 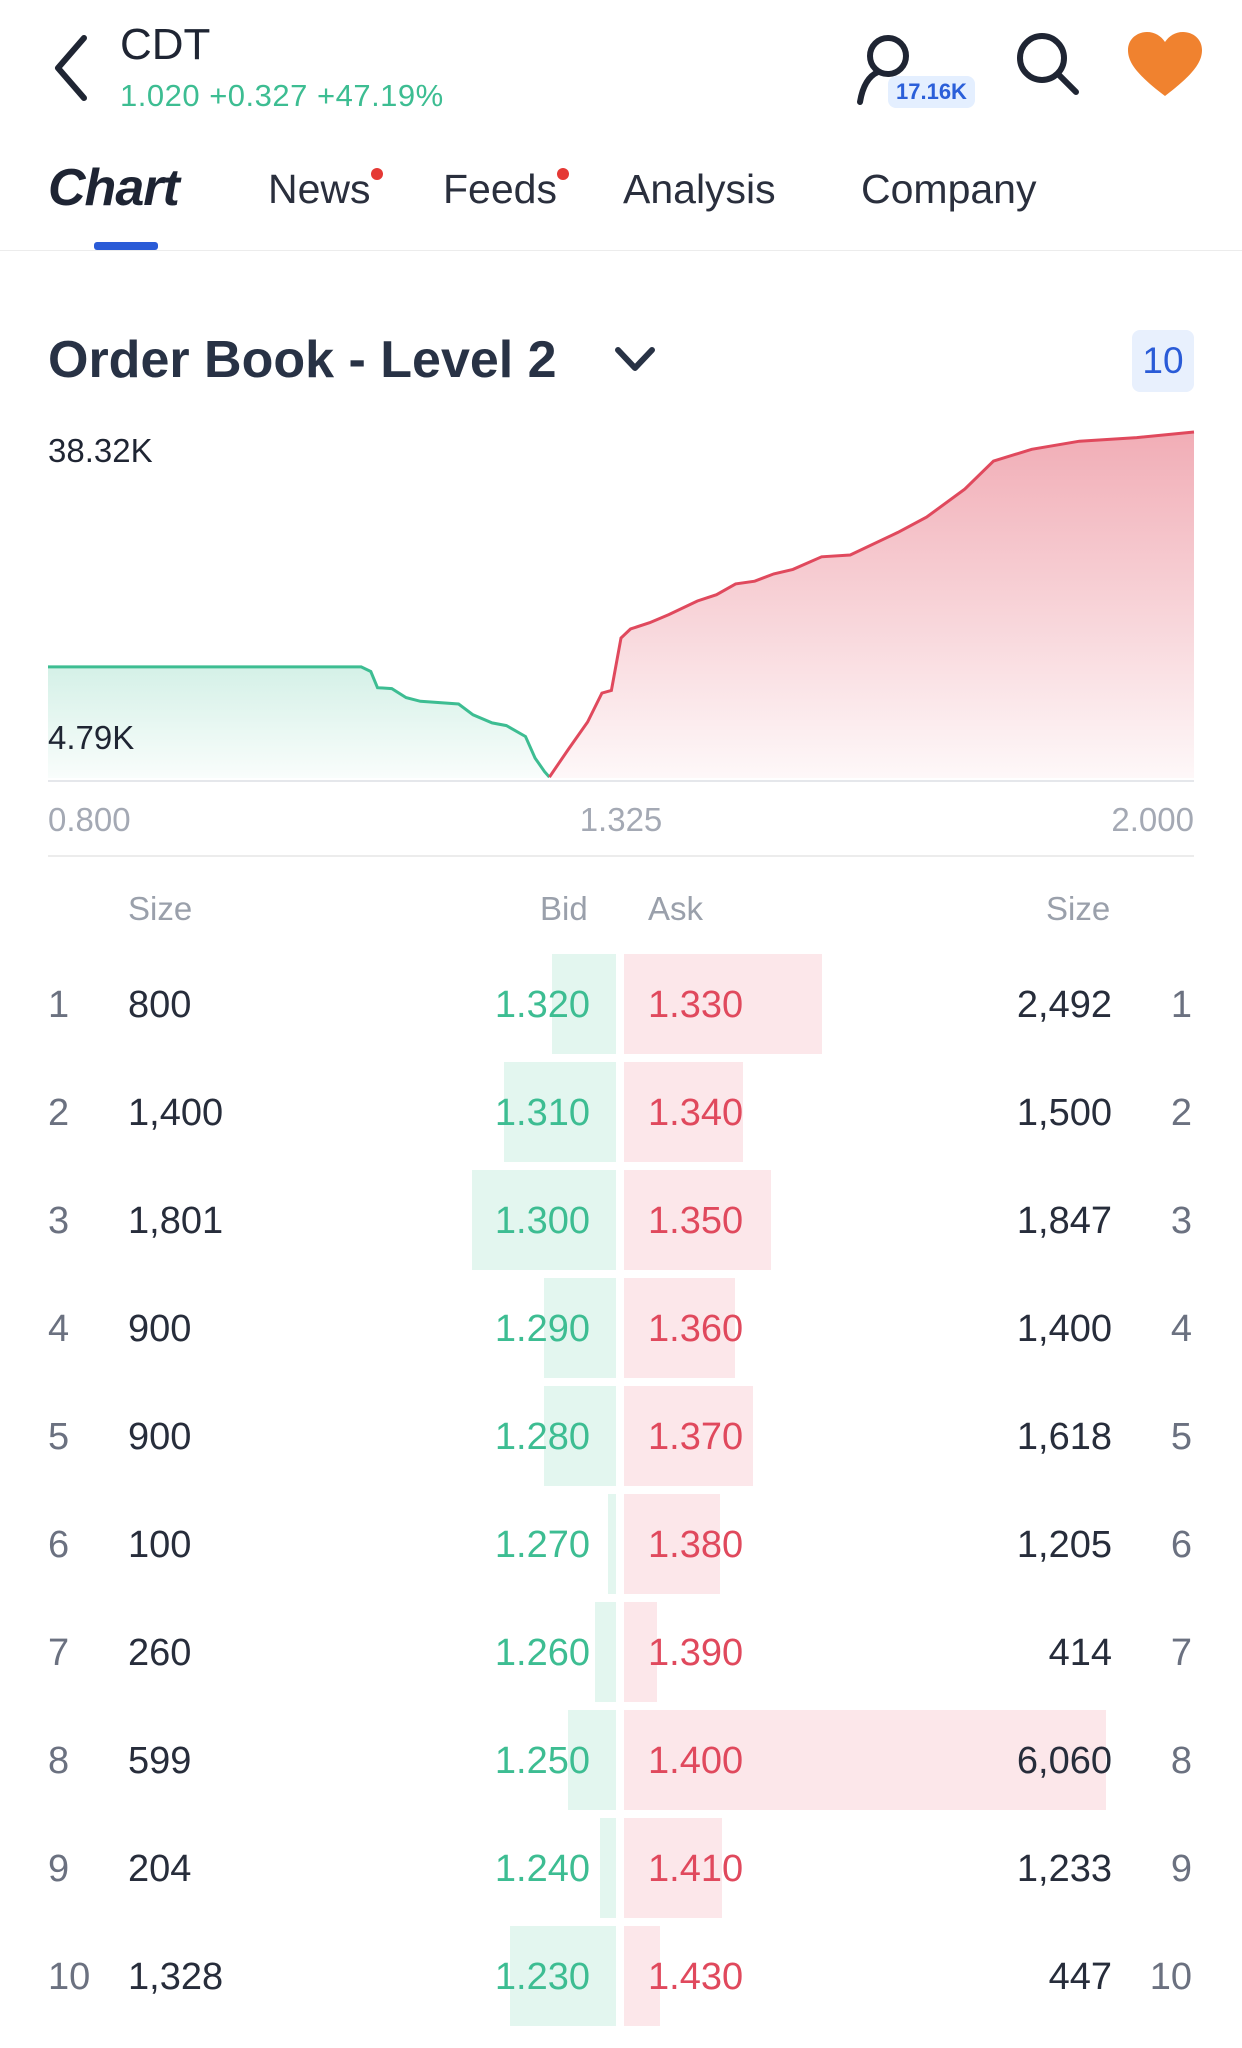 I want to click on ask-rank: 8, so click(x=1181, y=1761).